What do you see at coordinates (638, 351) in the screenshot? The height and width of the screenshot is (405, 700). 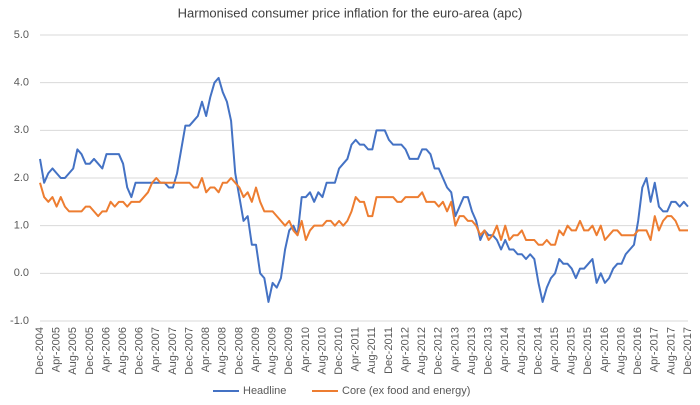 I see `x-tick-label: Dec-2016` at bounding box center [638, 351].